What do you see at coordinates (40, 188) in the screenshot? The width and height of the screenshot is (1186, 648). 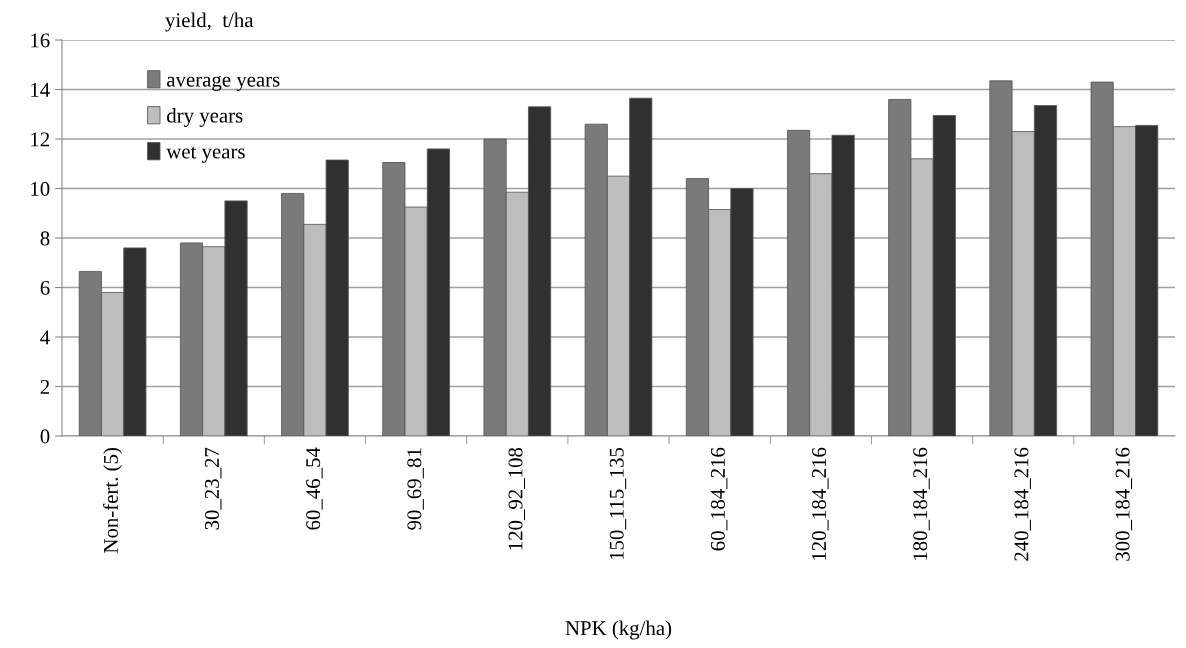 I see `y-tick-label: 10` at bounding box center [40, 188].